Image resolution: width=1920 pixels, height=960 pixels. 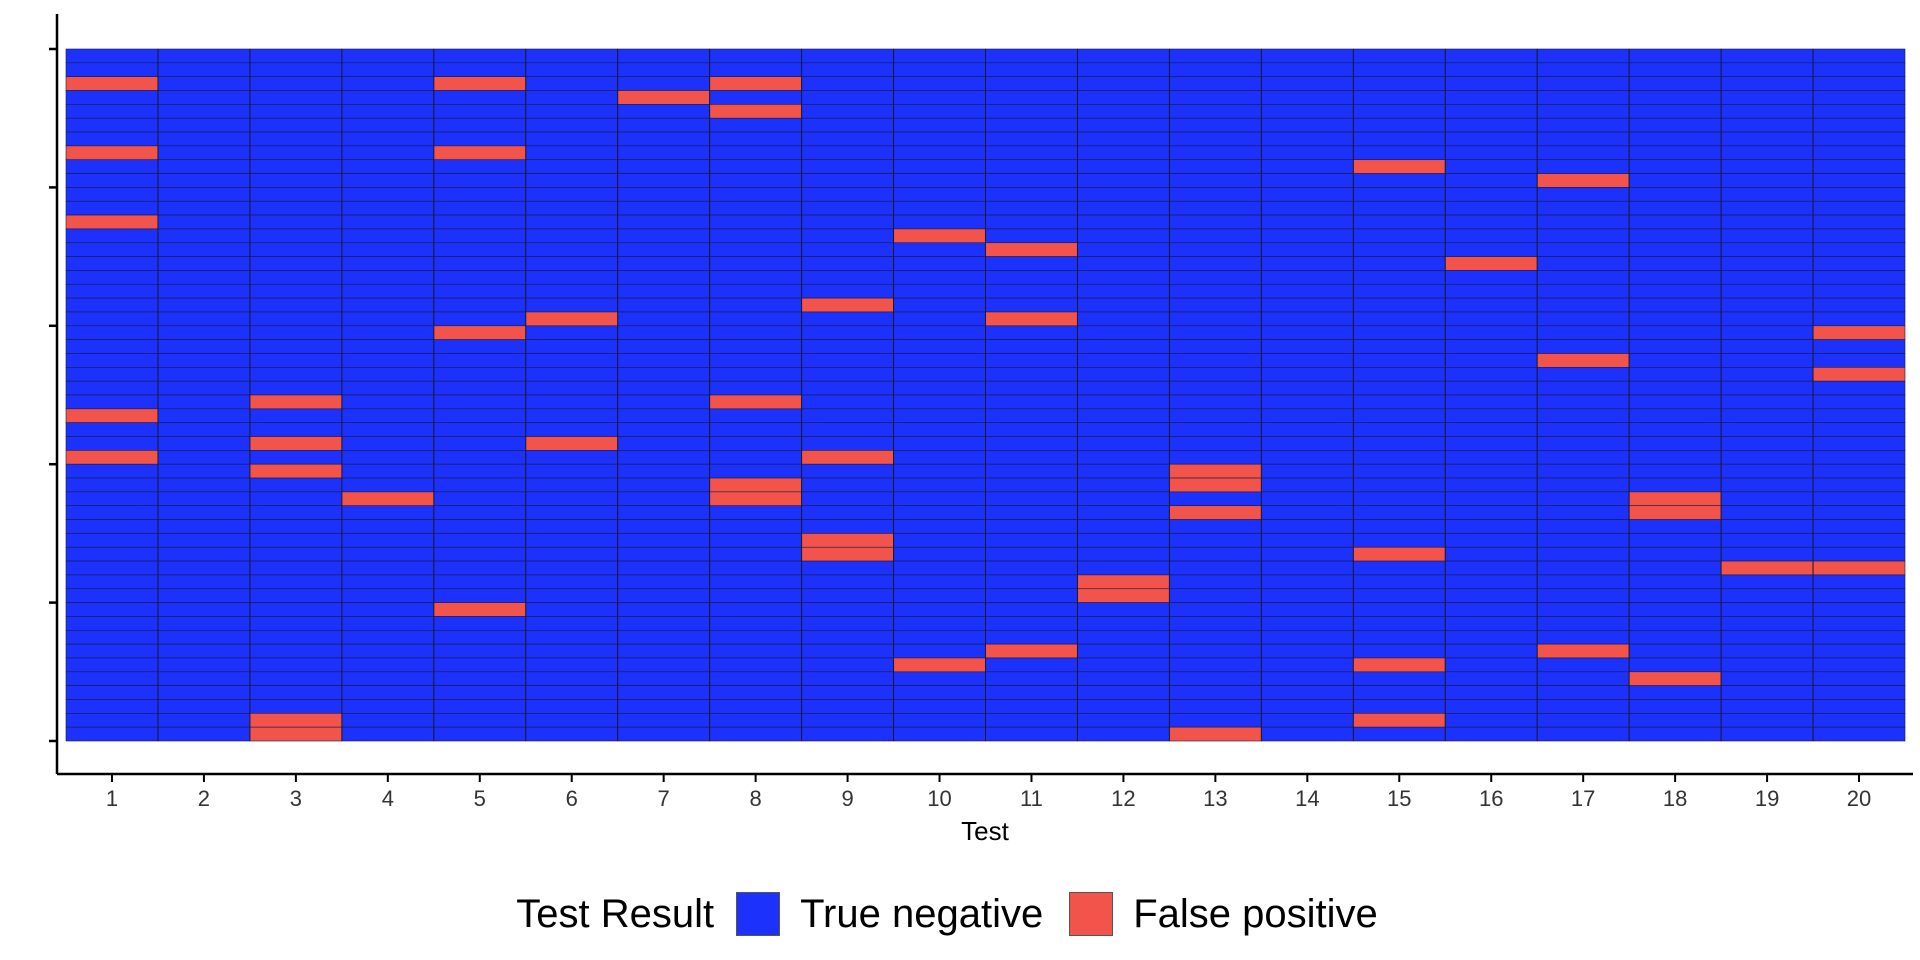 What do you see at coordinates (889, 914) in the screenshot?
I see `legend-item-true-negative: True negative` at bounding box center [889, 914].